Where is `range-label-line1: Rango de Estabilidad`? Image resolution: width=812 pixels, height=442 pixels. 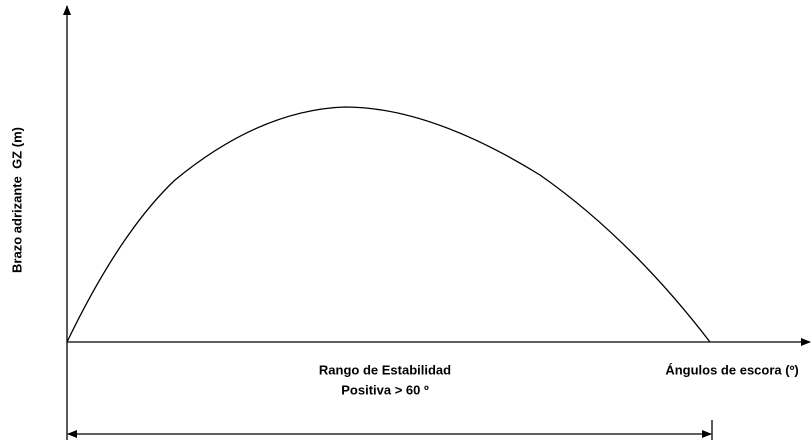 range-label-line1: Rango de Estabilidad is located at coordinates (385, 369).